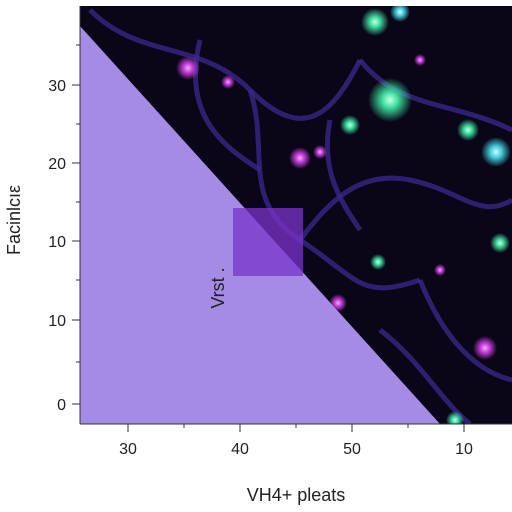  I want to click on x-axis-ticks, so click(296, 428).